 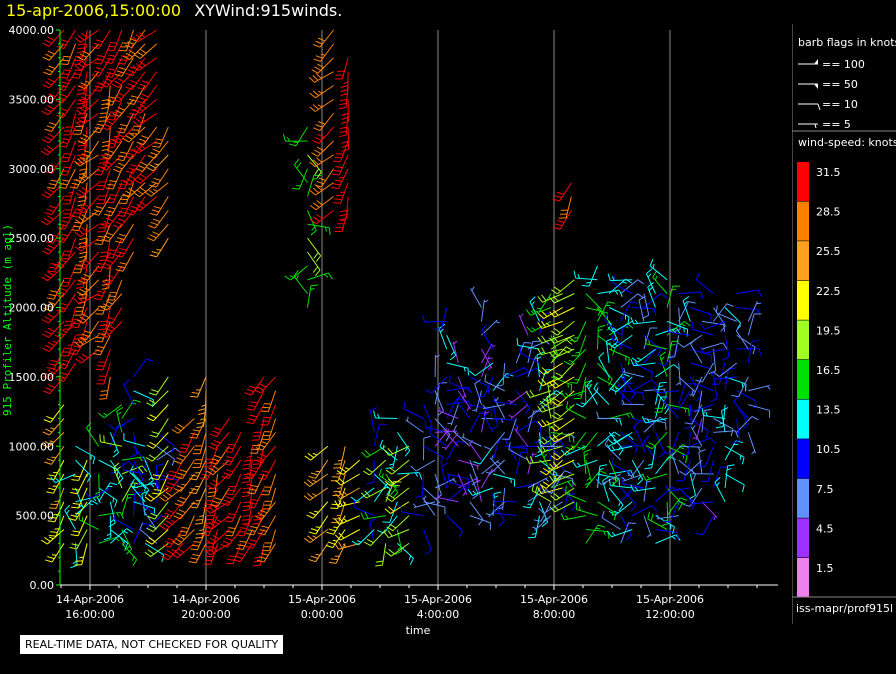 I want to click on legend-barb-feather, so click(x=819, y=107).